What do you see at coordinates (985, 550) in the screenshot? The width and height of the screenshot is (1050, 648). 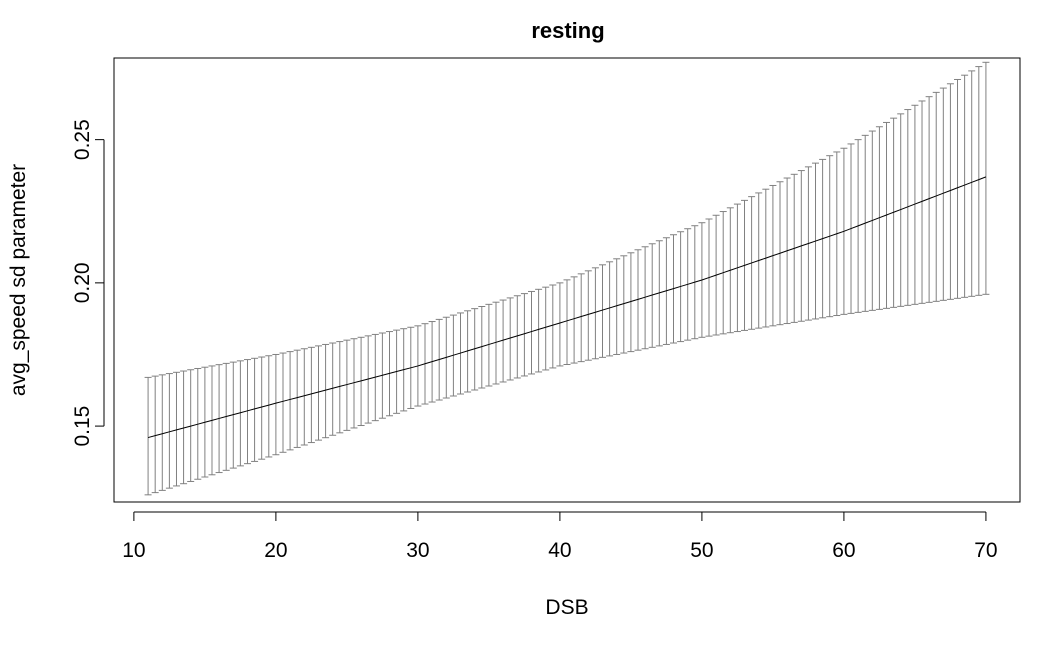 I see `x-tick-label: 70` at bounding box center [985, 550].